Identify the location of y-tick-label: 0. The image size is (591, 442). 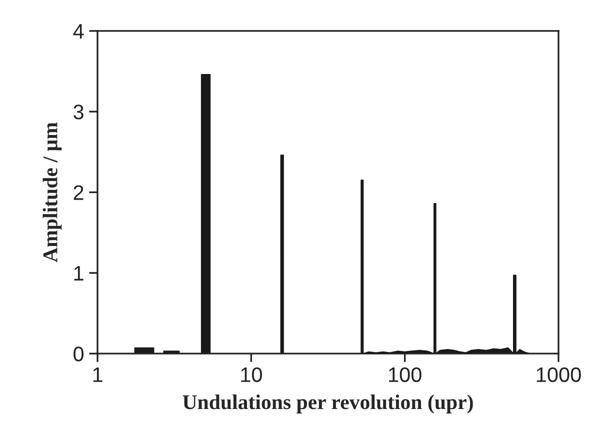
(79, 354).